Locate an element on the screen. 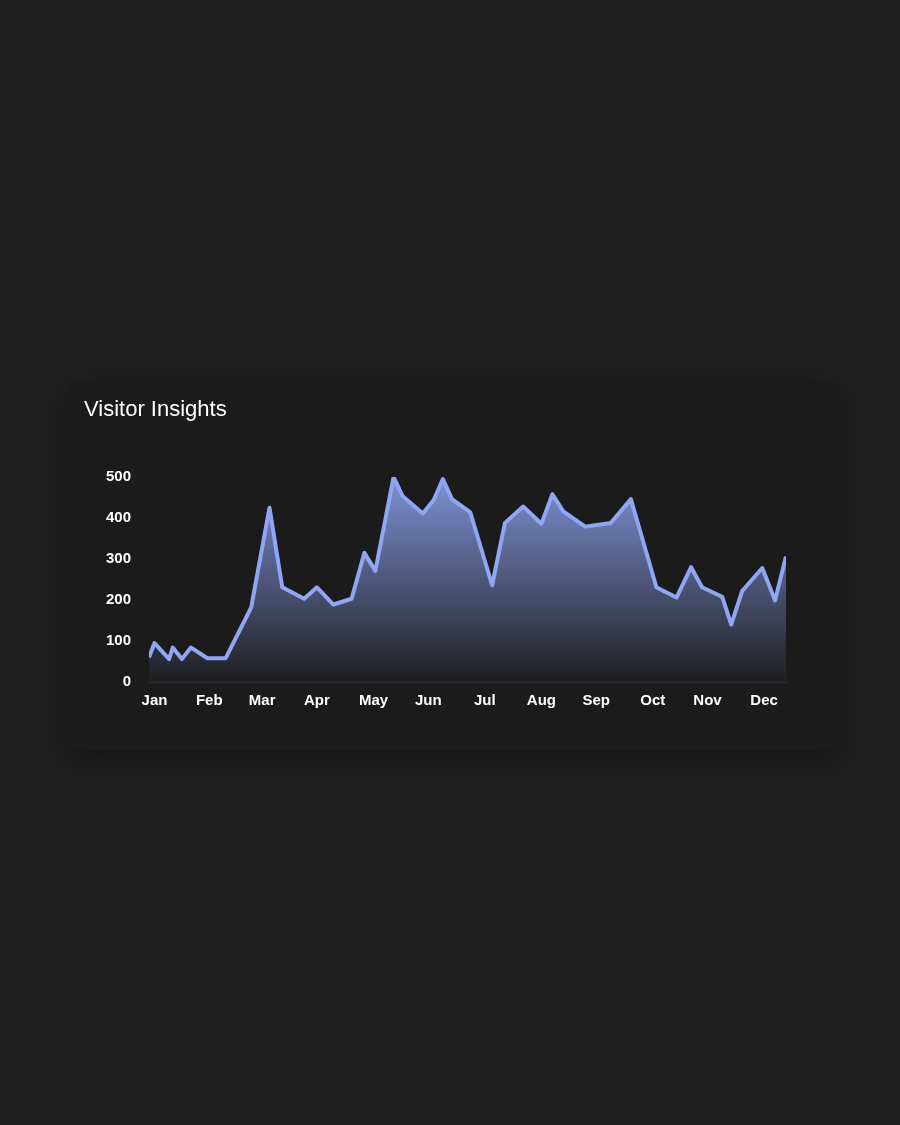  x-tick-label: Nov is located at coordinates (708, 700).